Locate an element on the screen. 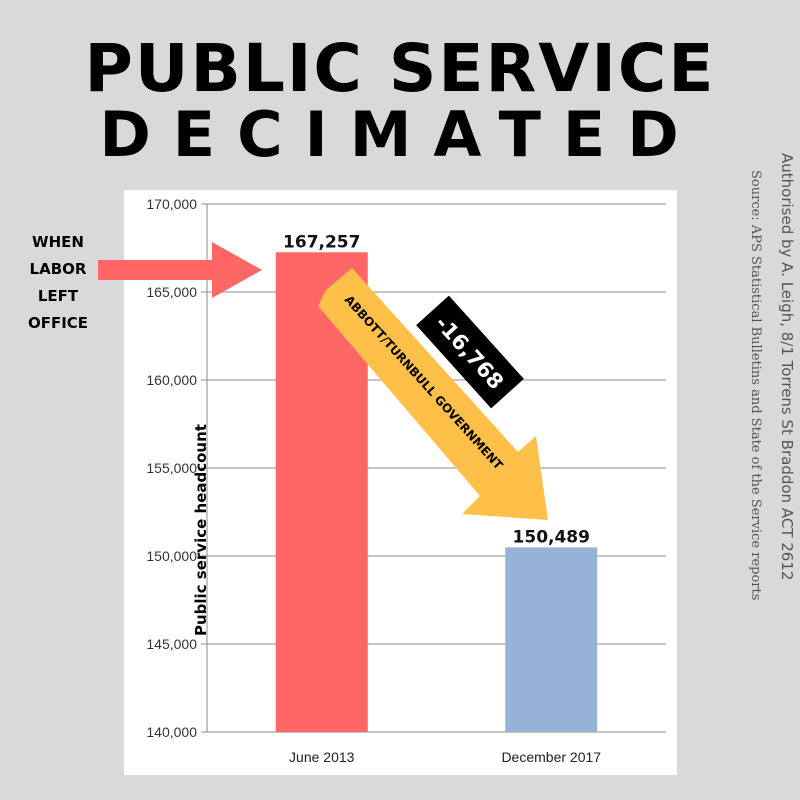 Image resolution: width=800 pixels, height=800 pixels. y-tick-label: 150,000 is located at coordinates (171, 556).